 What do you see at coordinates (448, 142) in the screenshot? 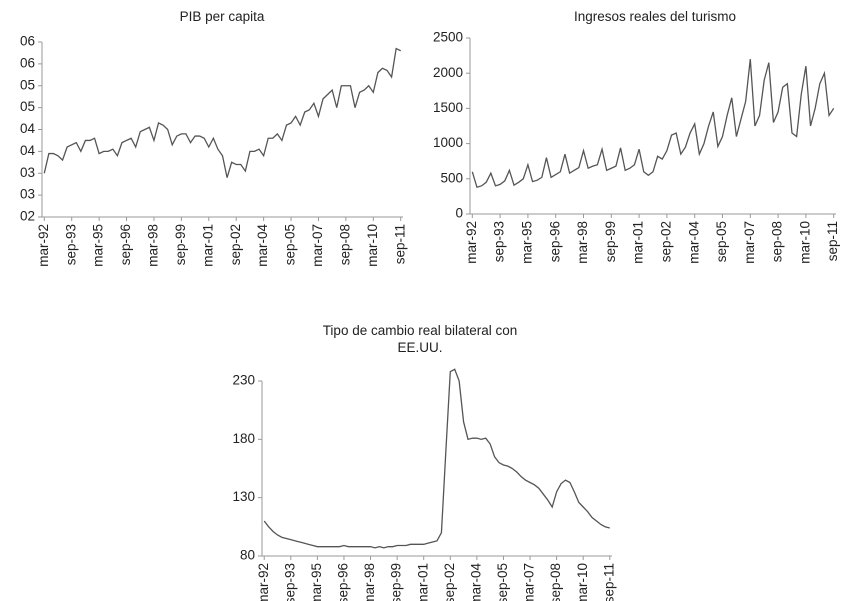
I see `y-tick-label: 1000` at bounding box center [448, 142].